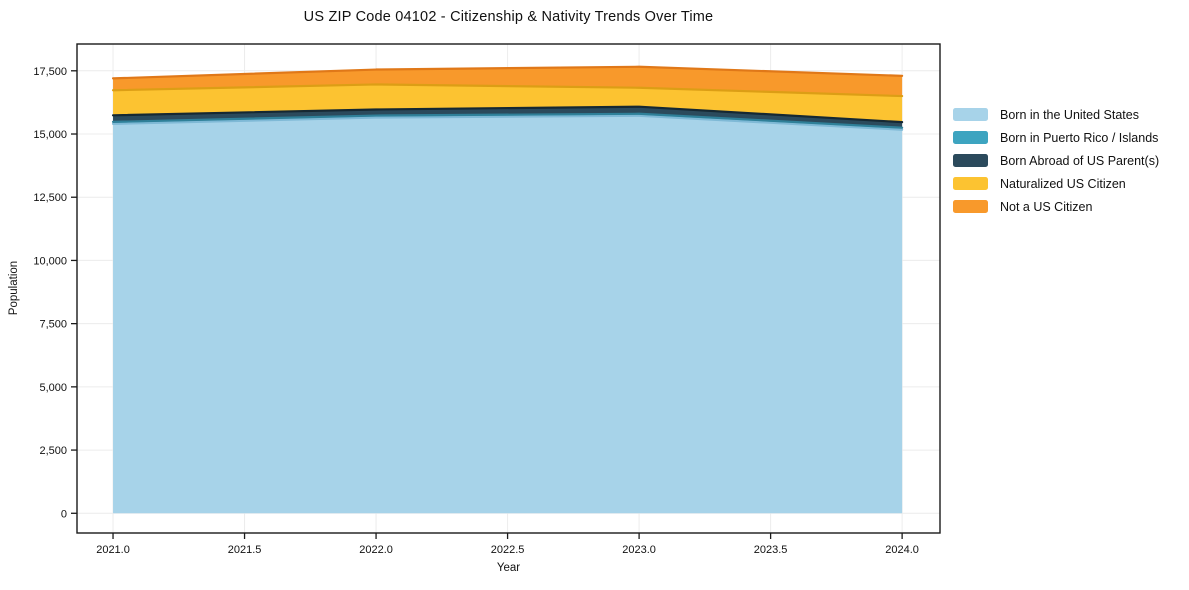 Image resolution: width=1189 pixels, height=590 pixels. I want to click on legend-label: Born Abroad of US Parent(s), so click(1080, 160).